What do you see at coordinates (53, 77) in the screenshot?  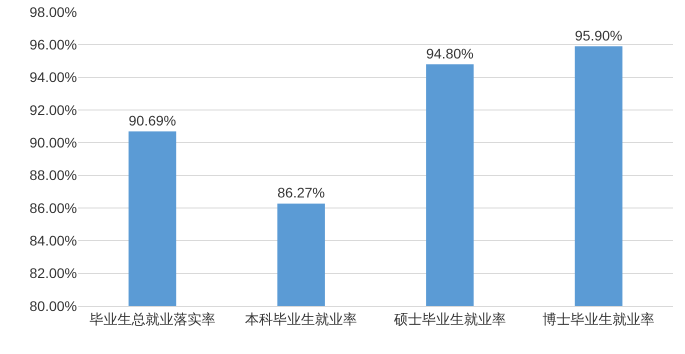 I see `y-tick-label: 94.00%` at bounding box center [53, 77].